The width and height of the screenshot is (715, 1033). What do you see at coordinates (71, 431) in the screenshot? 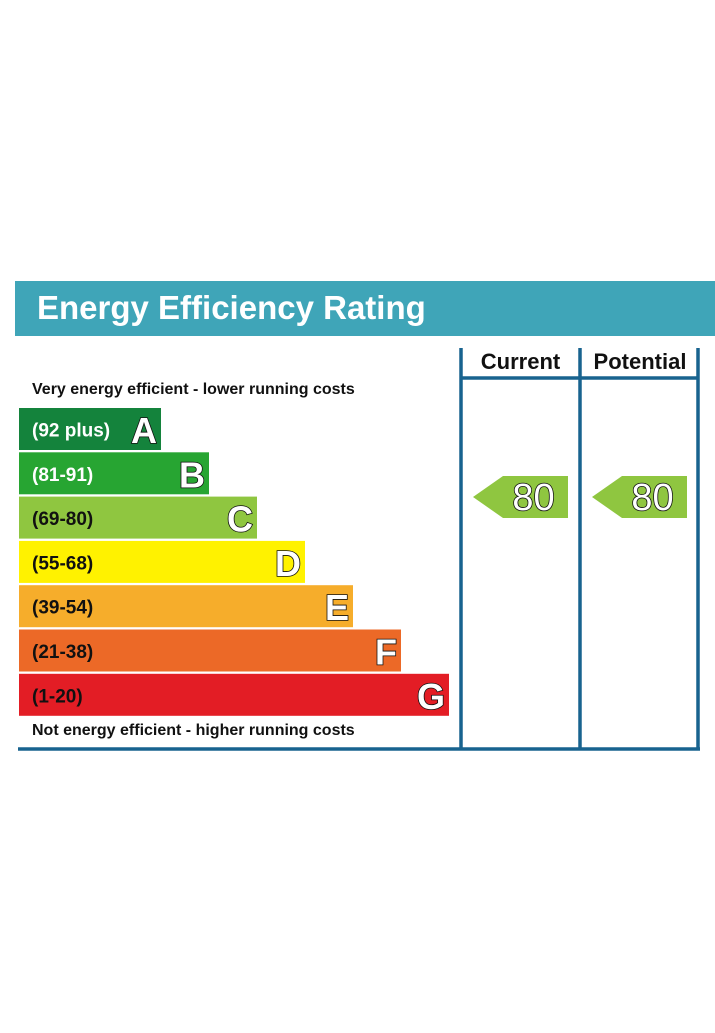
I see `band-range-a: (92 plus)` at bounding box center [71, 431].